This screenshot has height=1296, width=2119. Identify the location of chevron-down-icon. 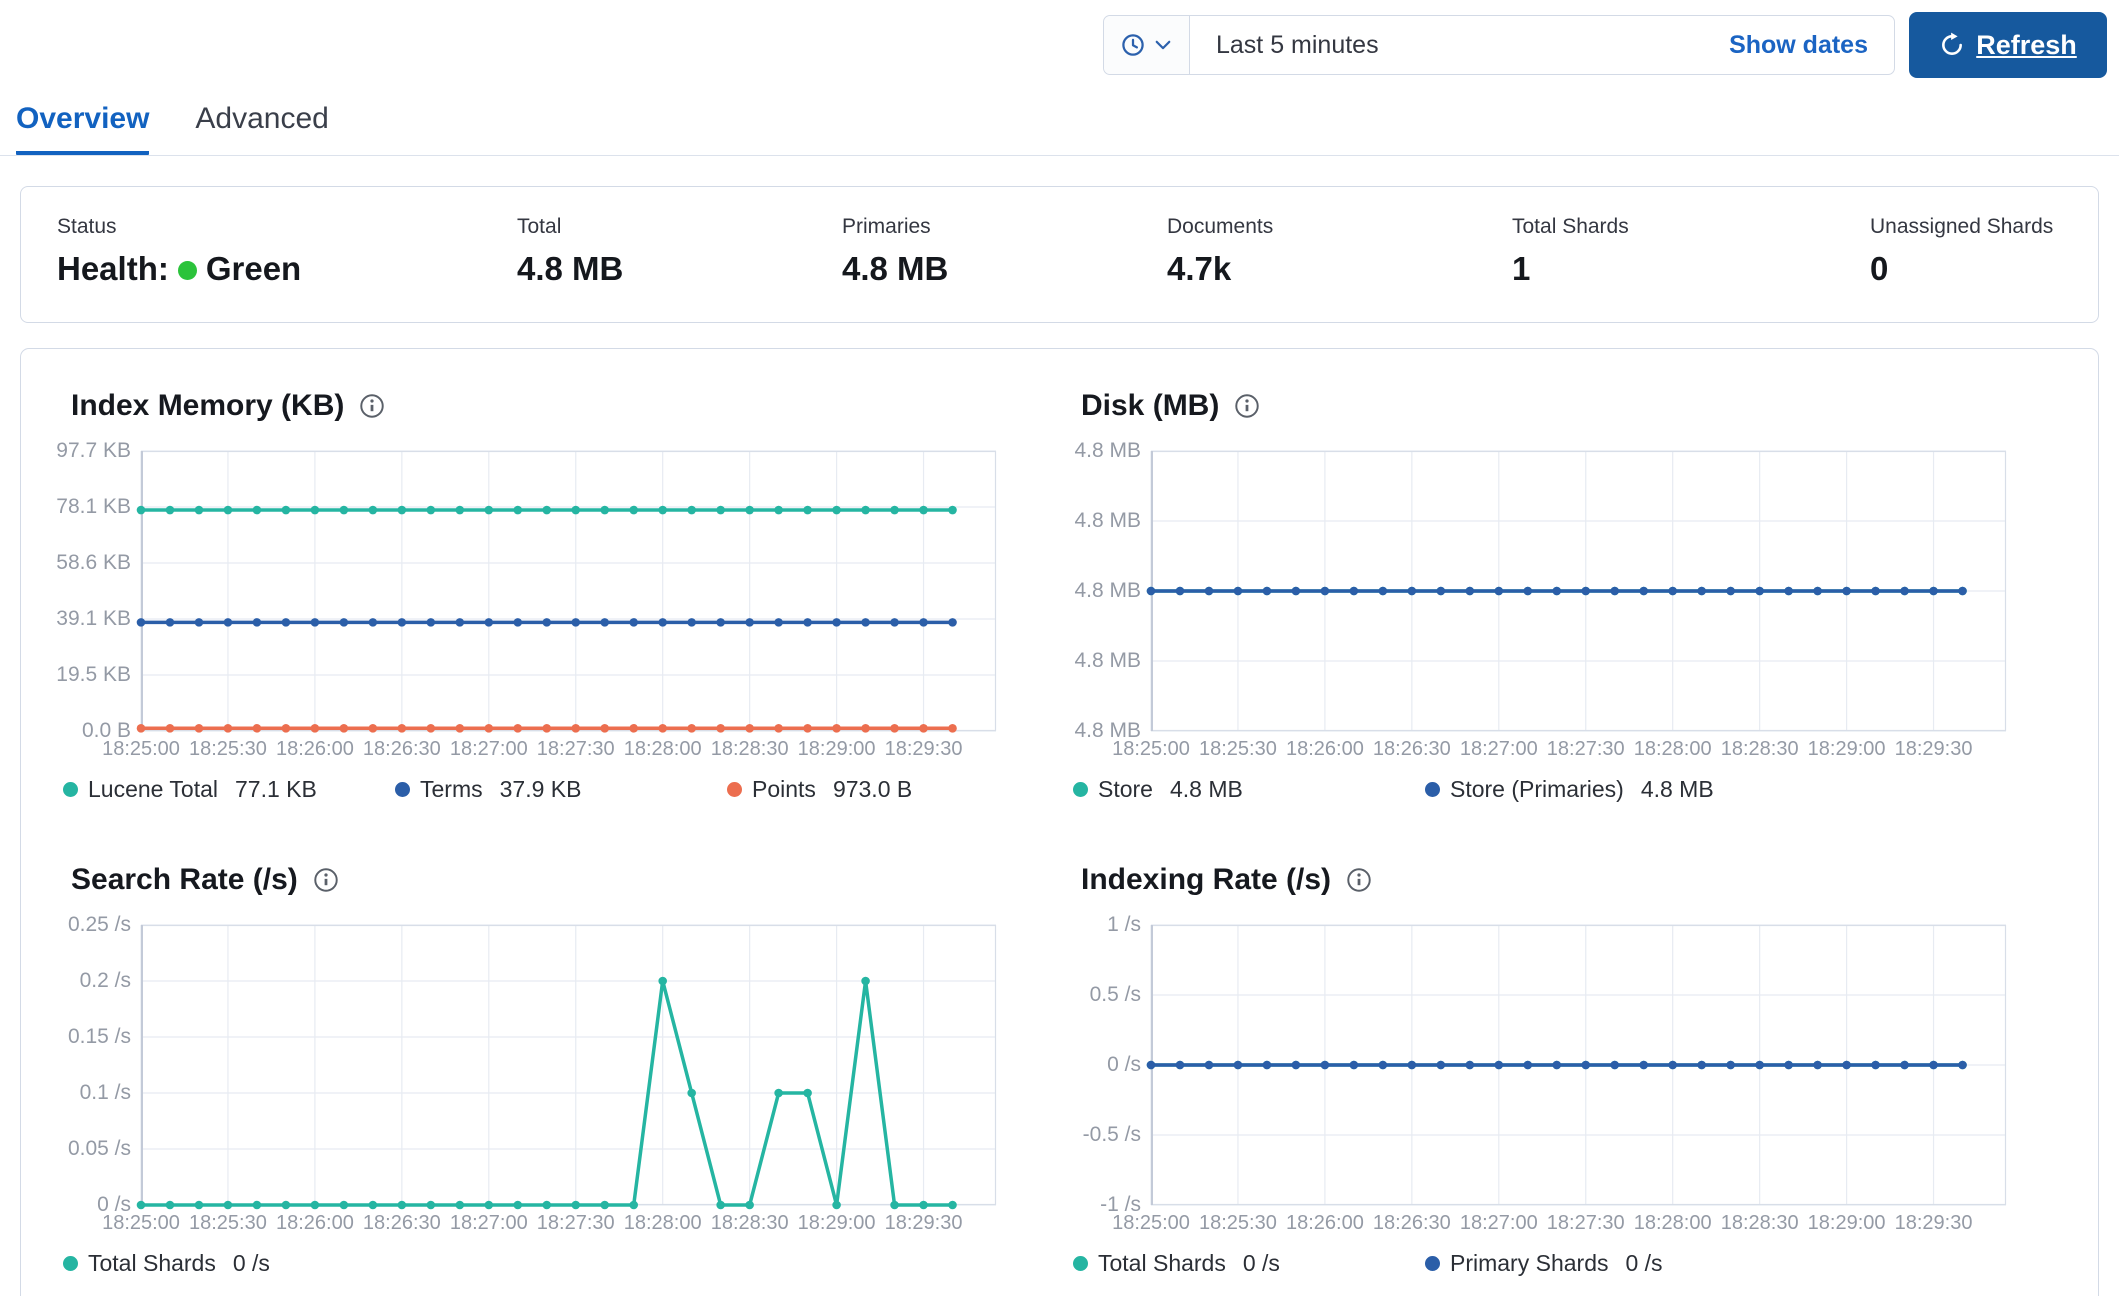
(1162, 45).